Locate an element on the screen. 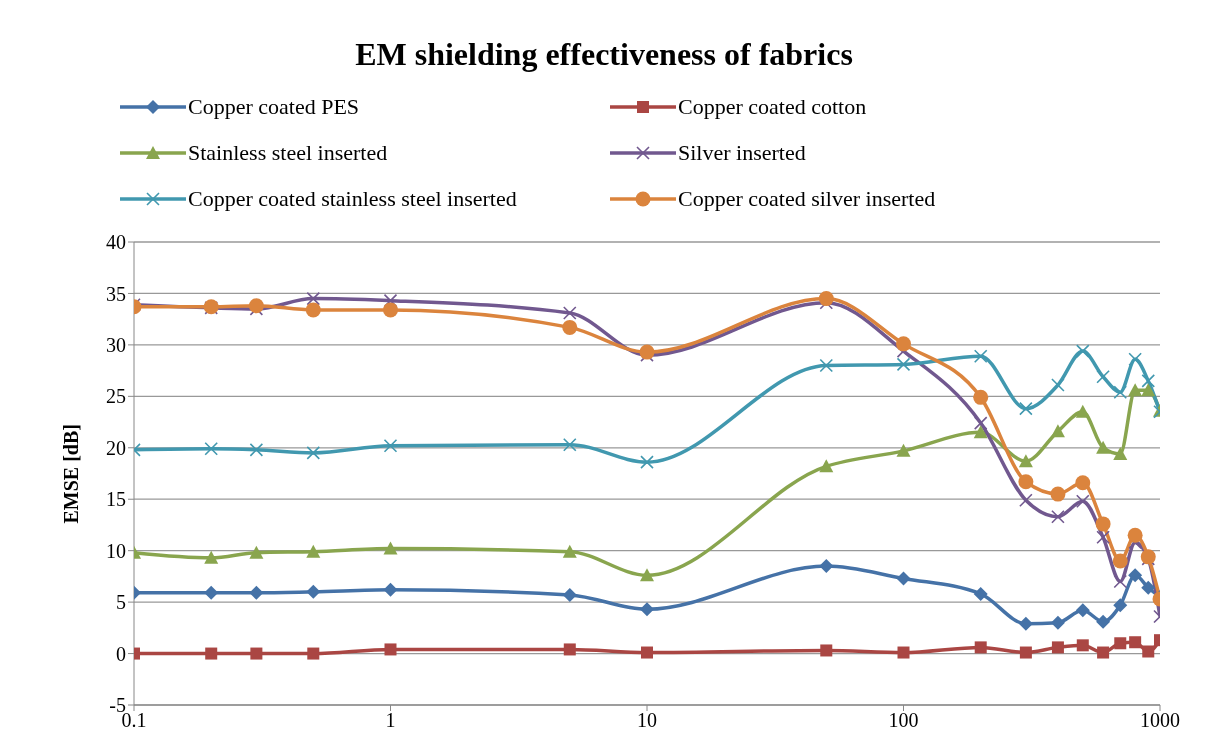 The width and height of the screenshot is (1208, 753). y-tick-label: 10 is located at coordinates (116, 550).